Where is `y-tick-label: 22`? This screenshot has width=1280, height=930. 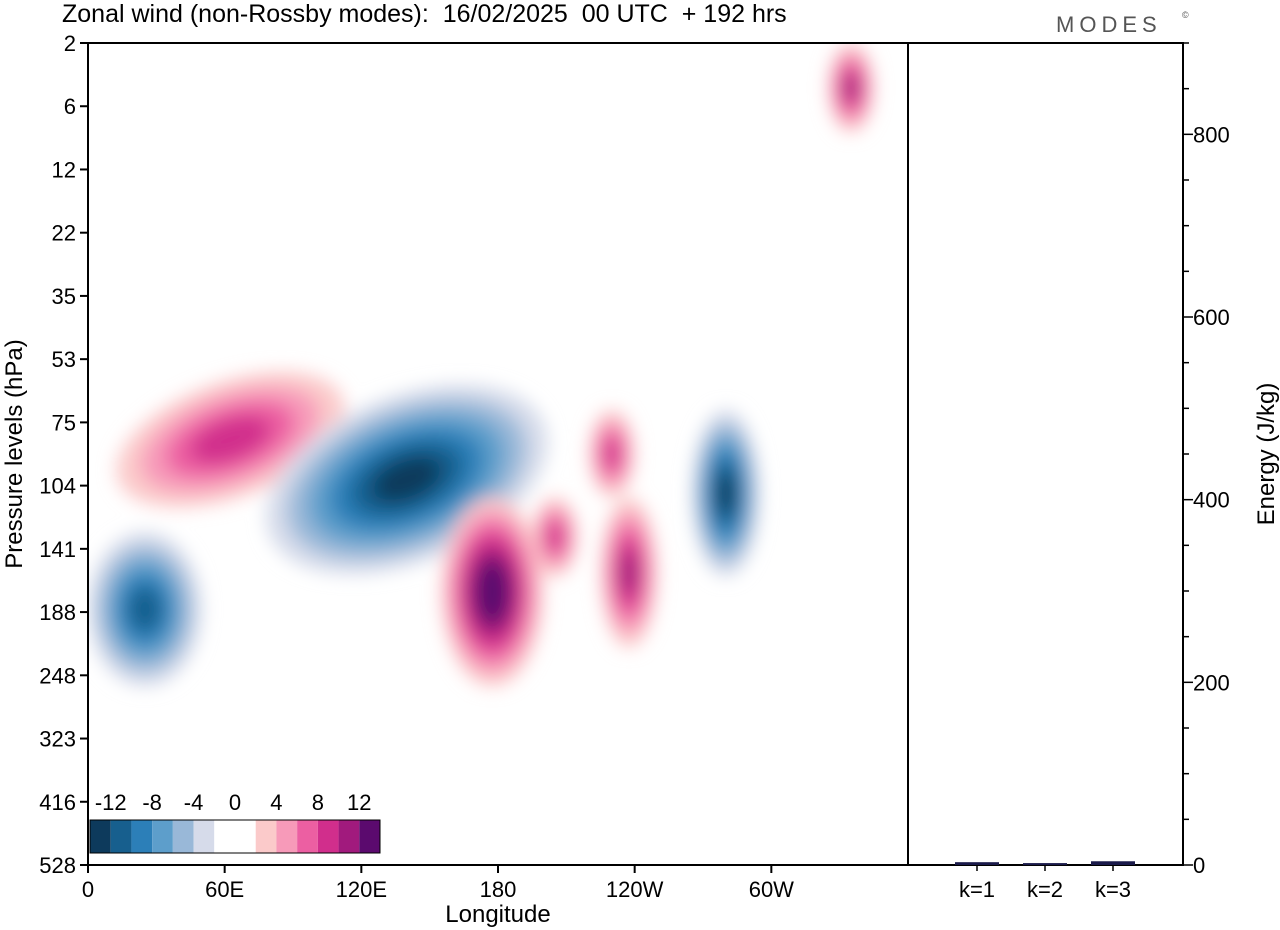
y-tick-label: 22 is located at coordinates (64, 233).